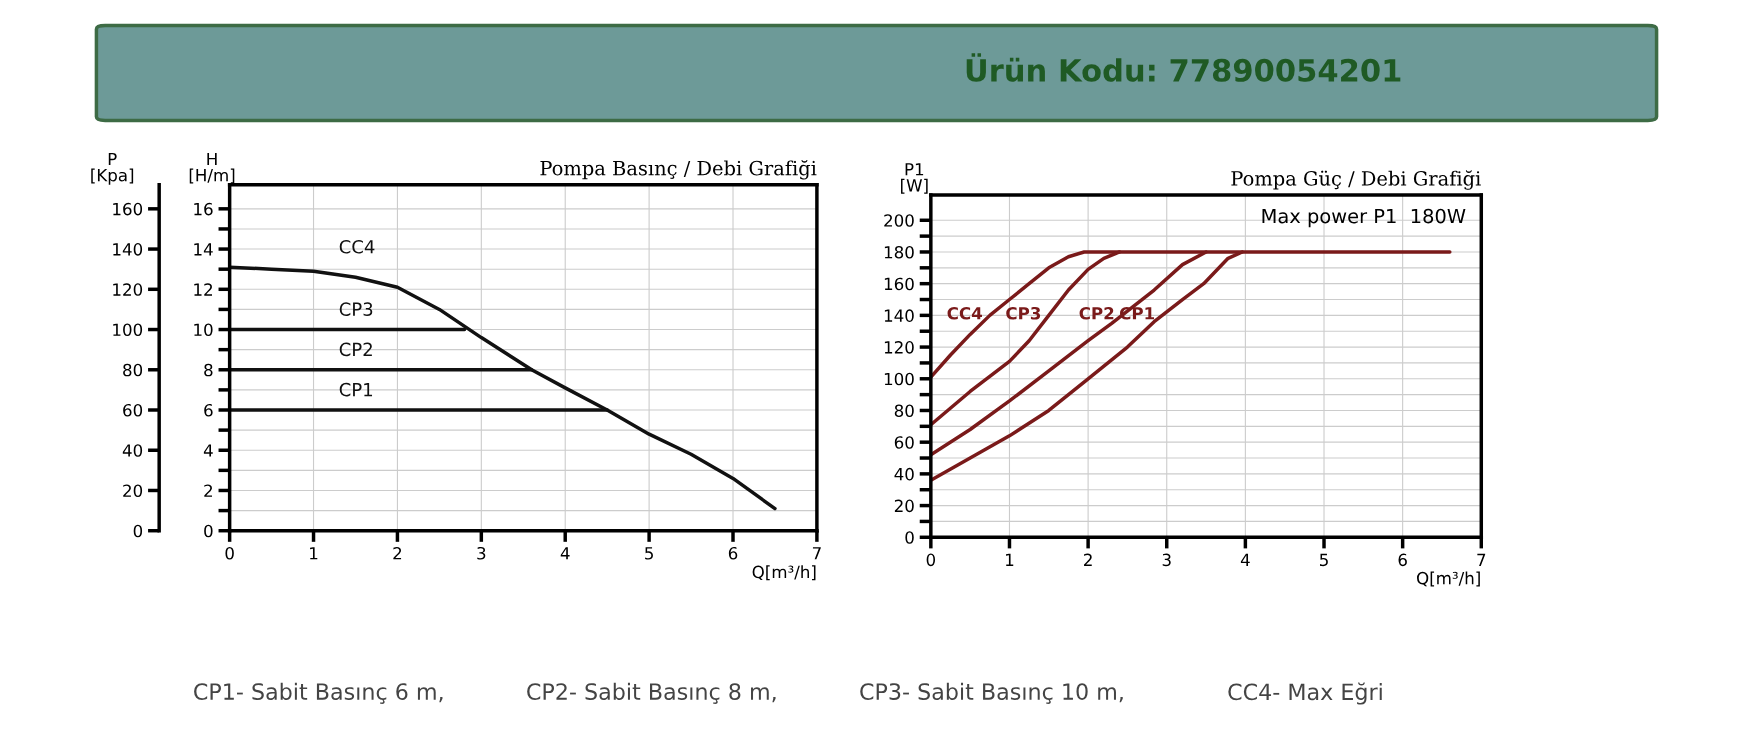 Image resolution: width=1753 pixels, height=730 pixels. What do you see at coordinates (203, 289) in the screenshot?
I see `y-tick-label: 12` at bounding box center [203, 289].